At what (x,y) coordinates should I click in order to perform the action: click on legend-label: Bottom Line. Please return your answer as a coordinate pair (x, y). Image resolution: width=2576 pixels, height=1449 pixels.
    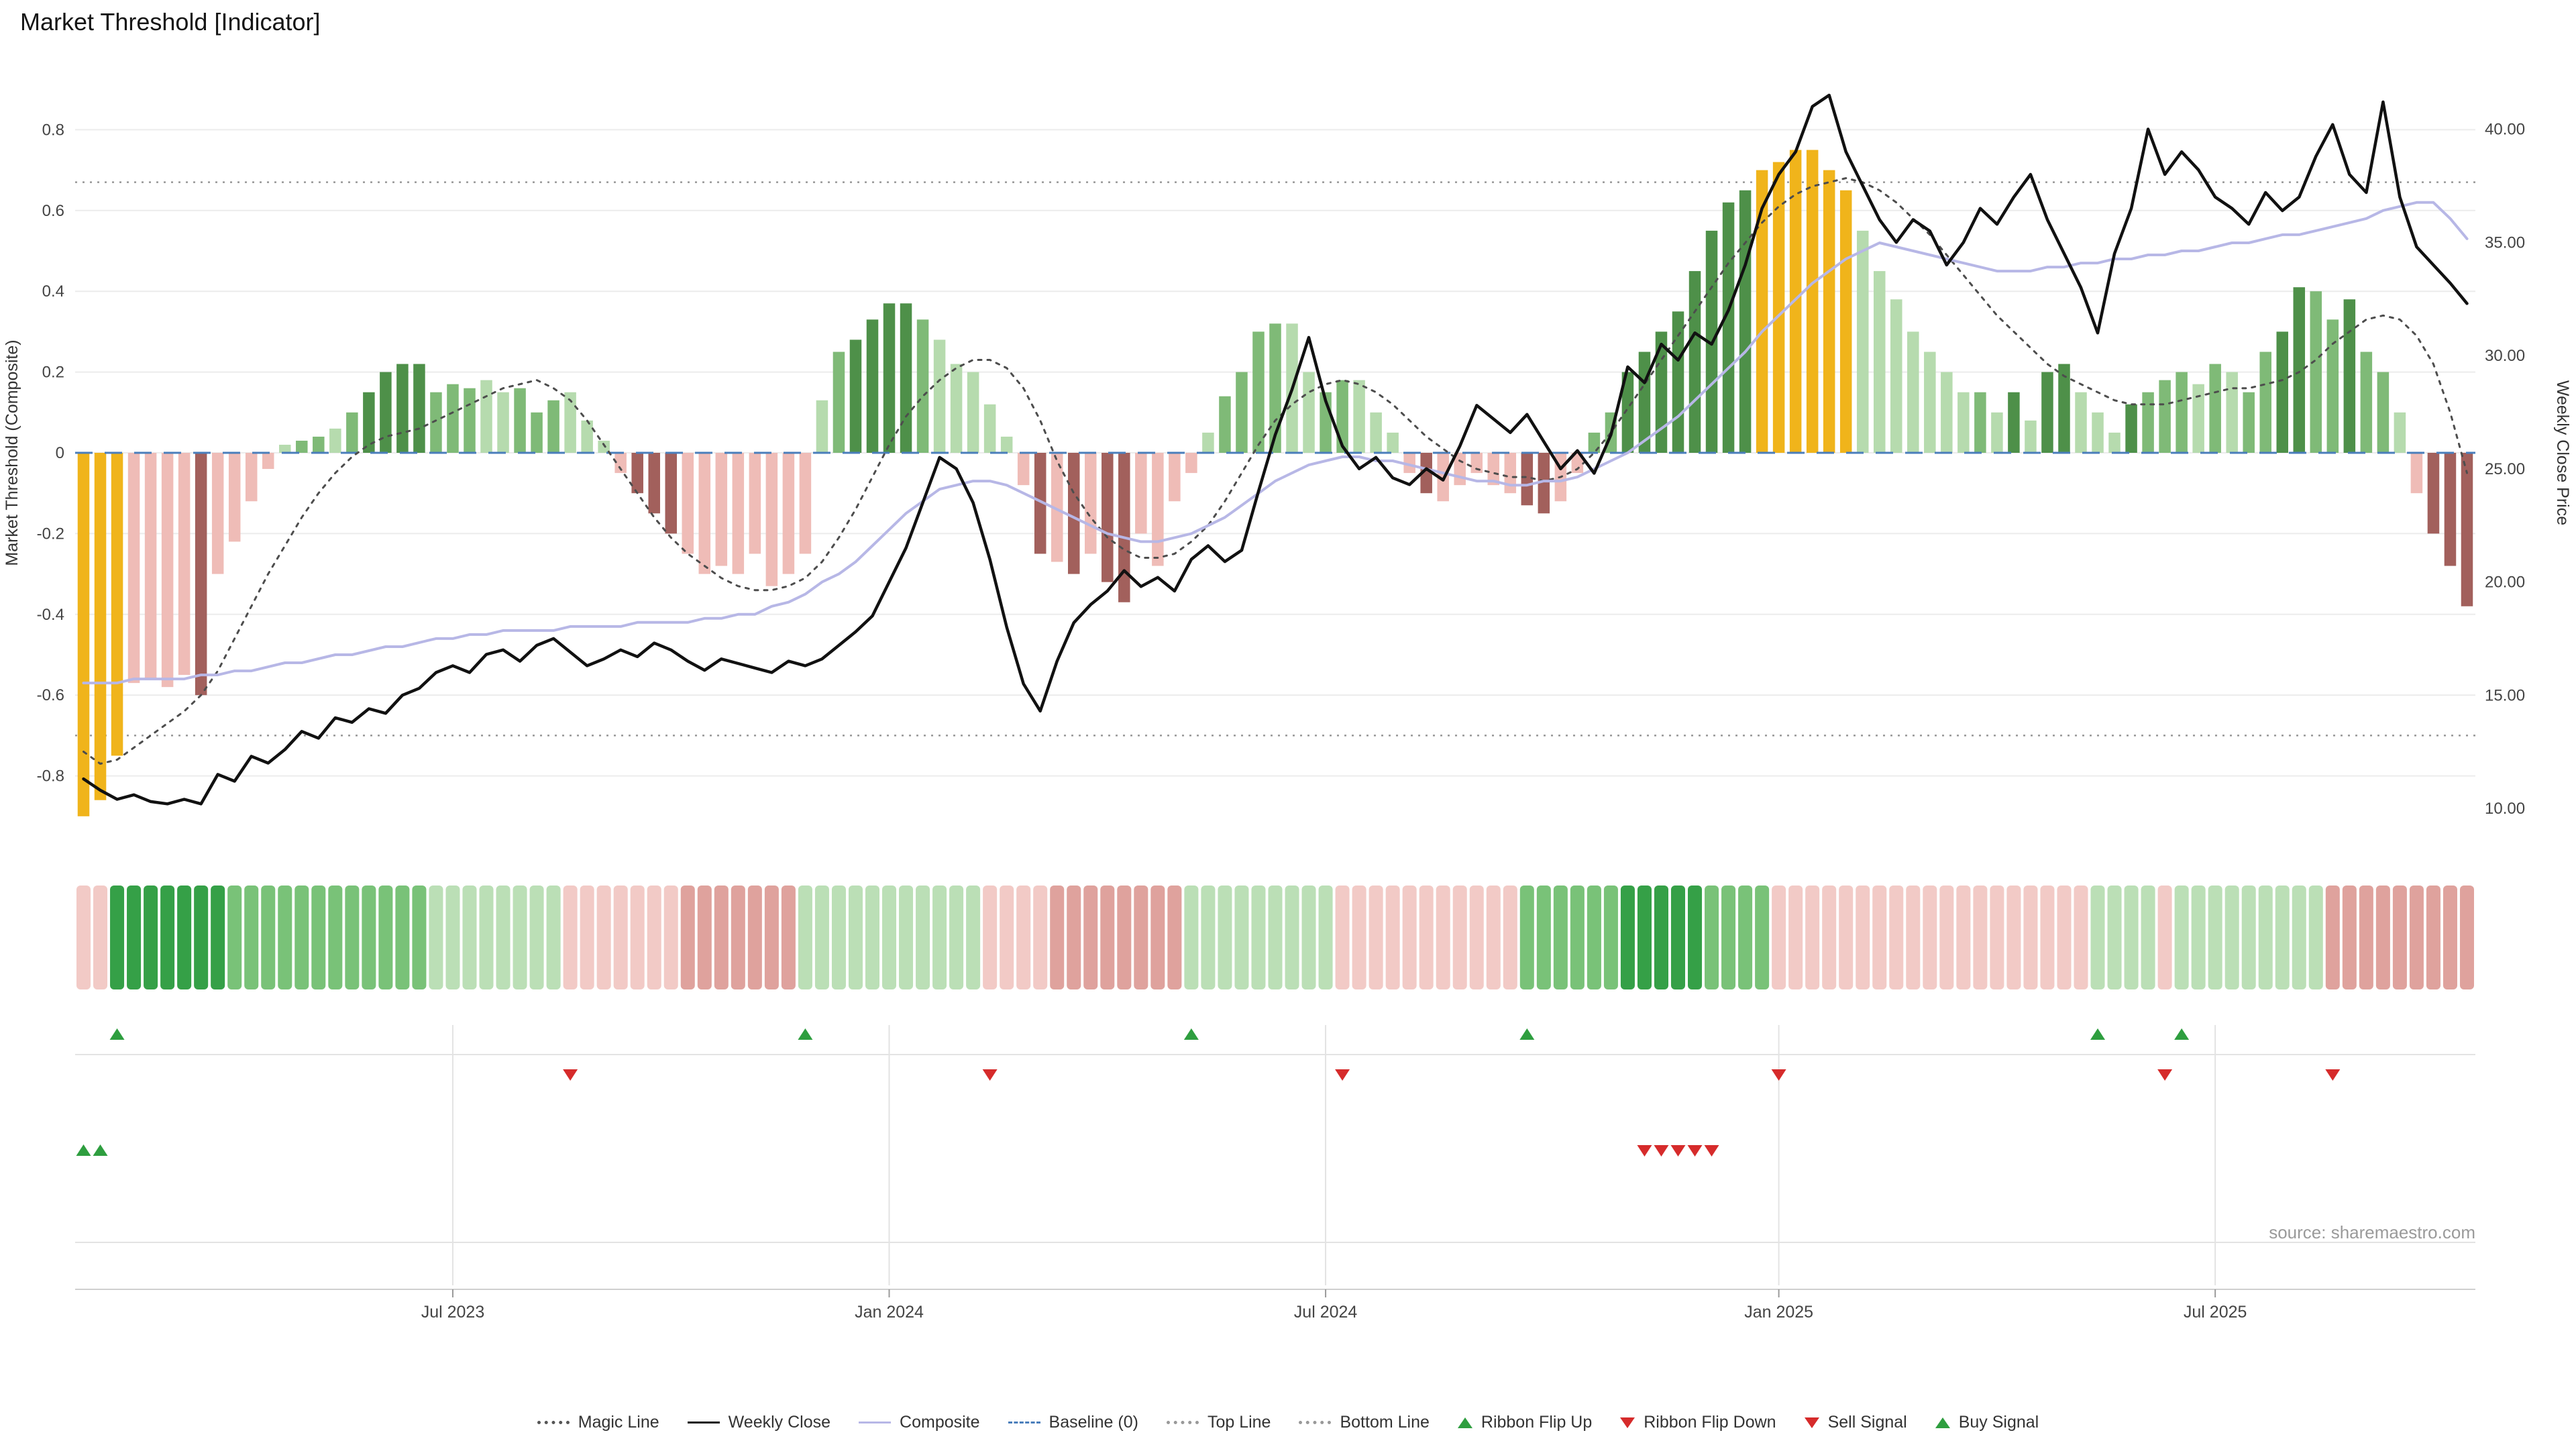
    Looking at the image, I should click on (1385, 1422).